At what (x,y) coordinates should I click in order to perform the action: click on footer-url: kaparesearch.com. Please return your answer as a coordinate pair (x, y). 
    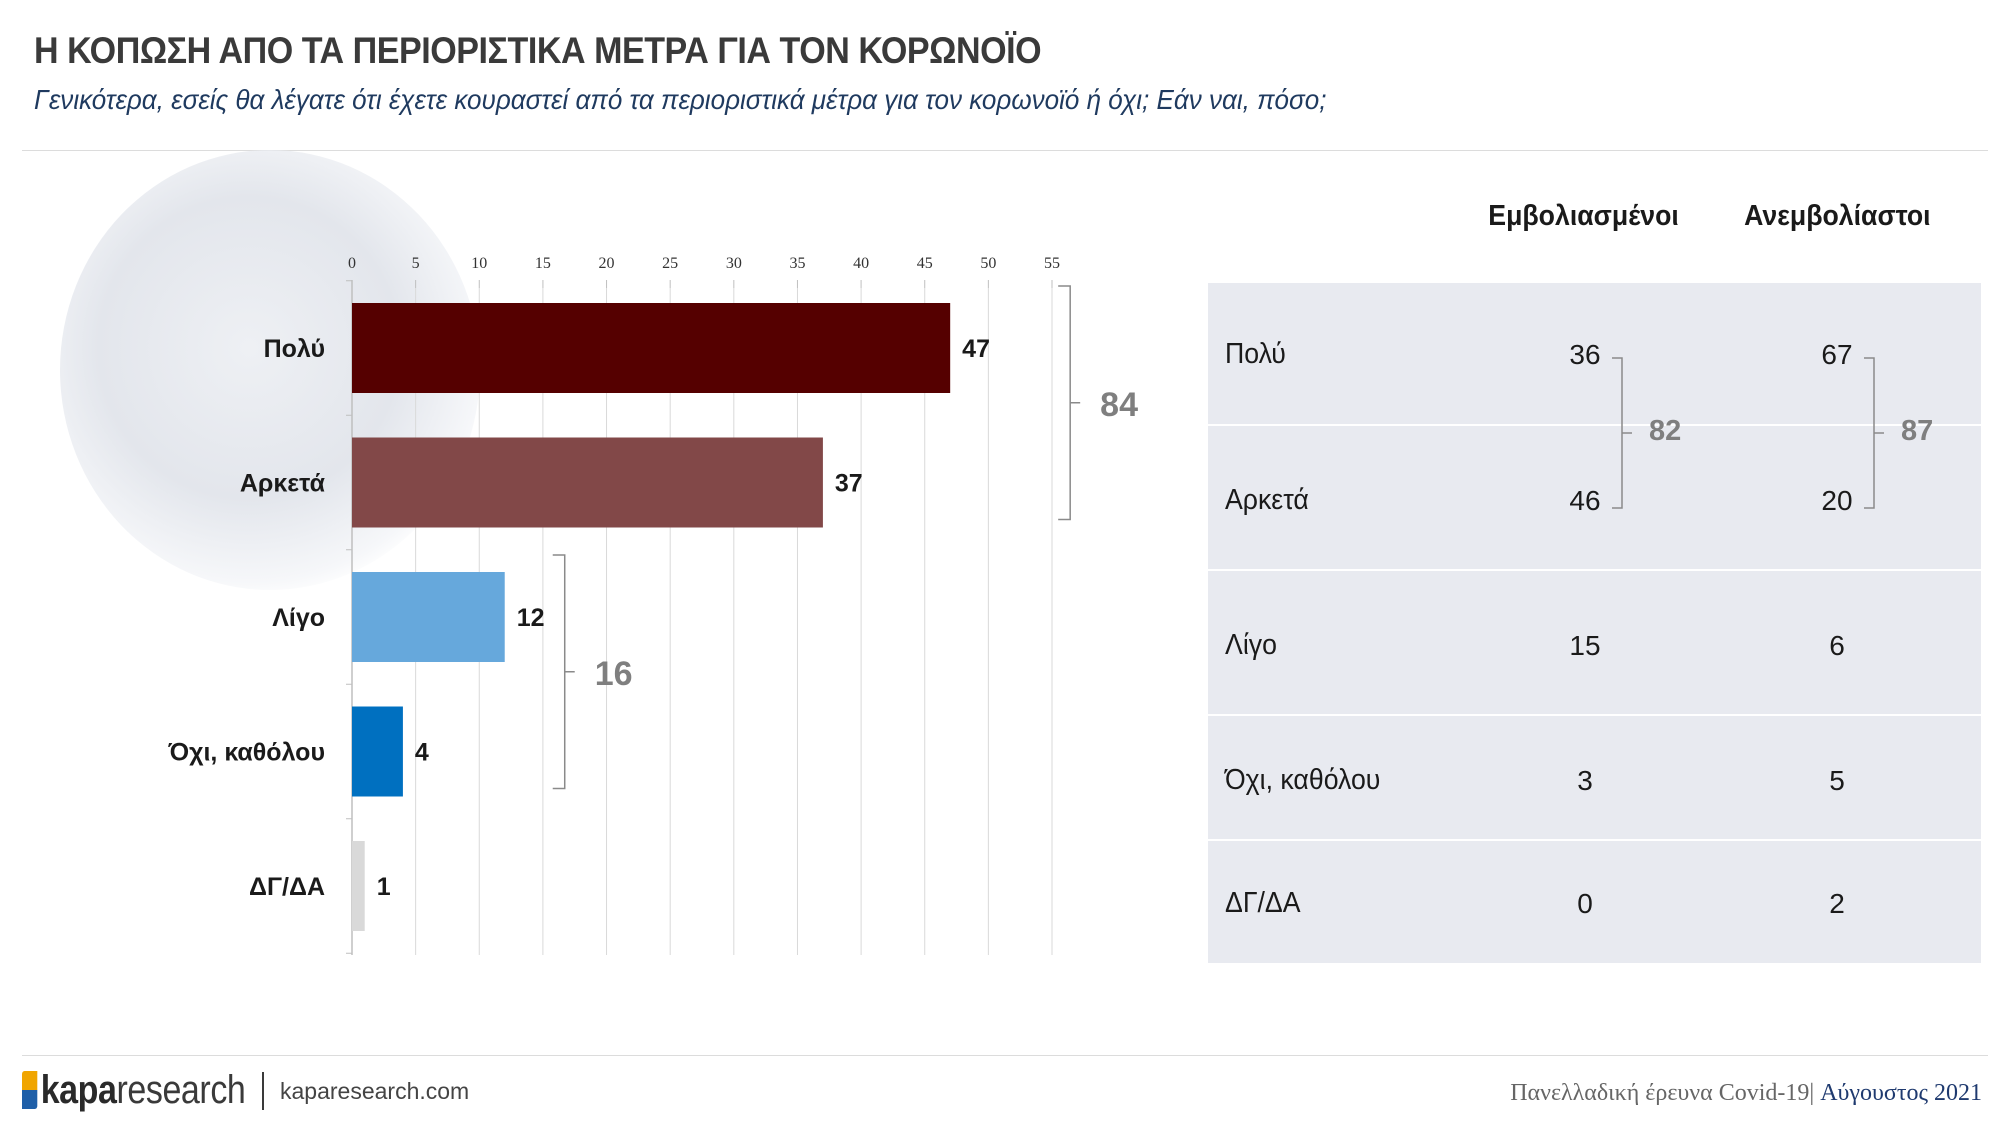
    Looking at the image, I should click on (375, 1091).